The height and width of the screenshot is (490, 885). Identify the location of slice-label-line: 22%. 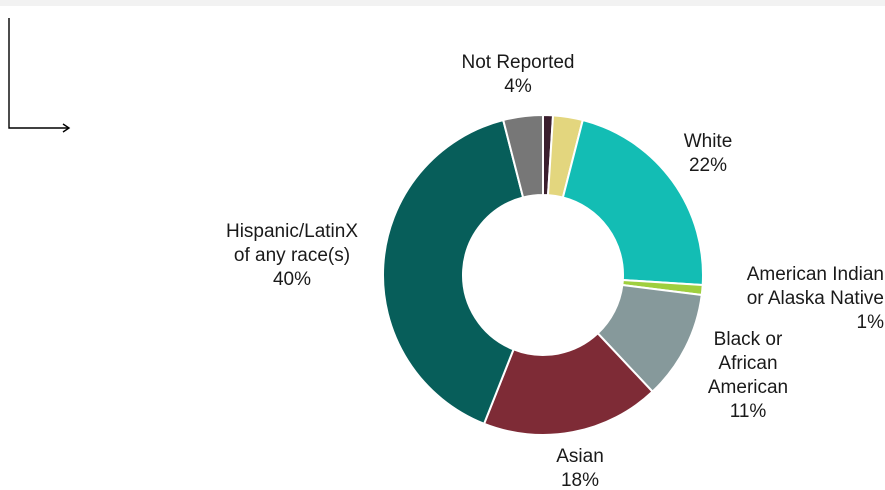
(708, 165).